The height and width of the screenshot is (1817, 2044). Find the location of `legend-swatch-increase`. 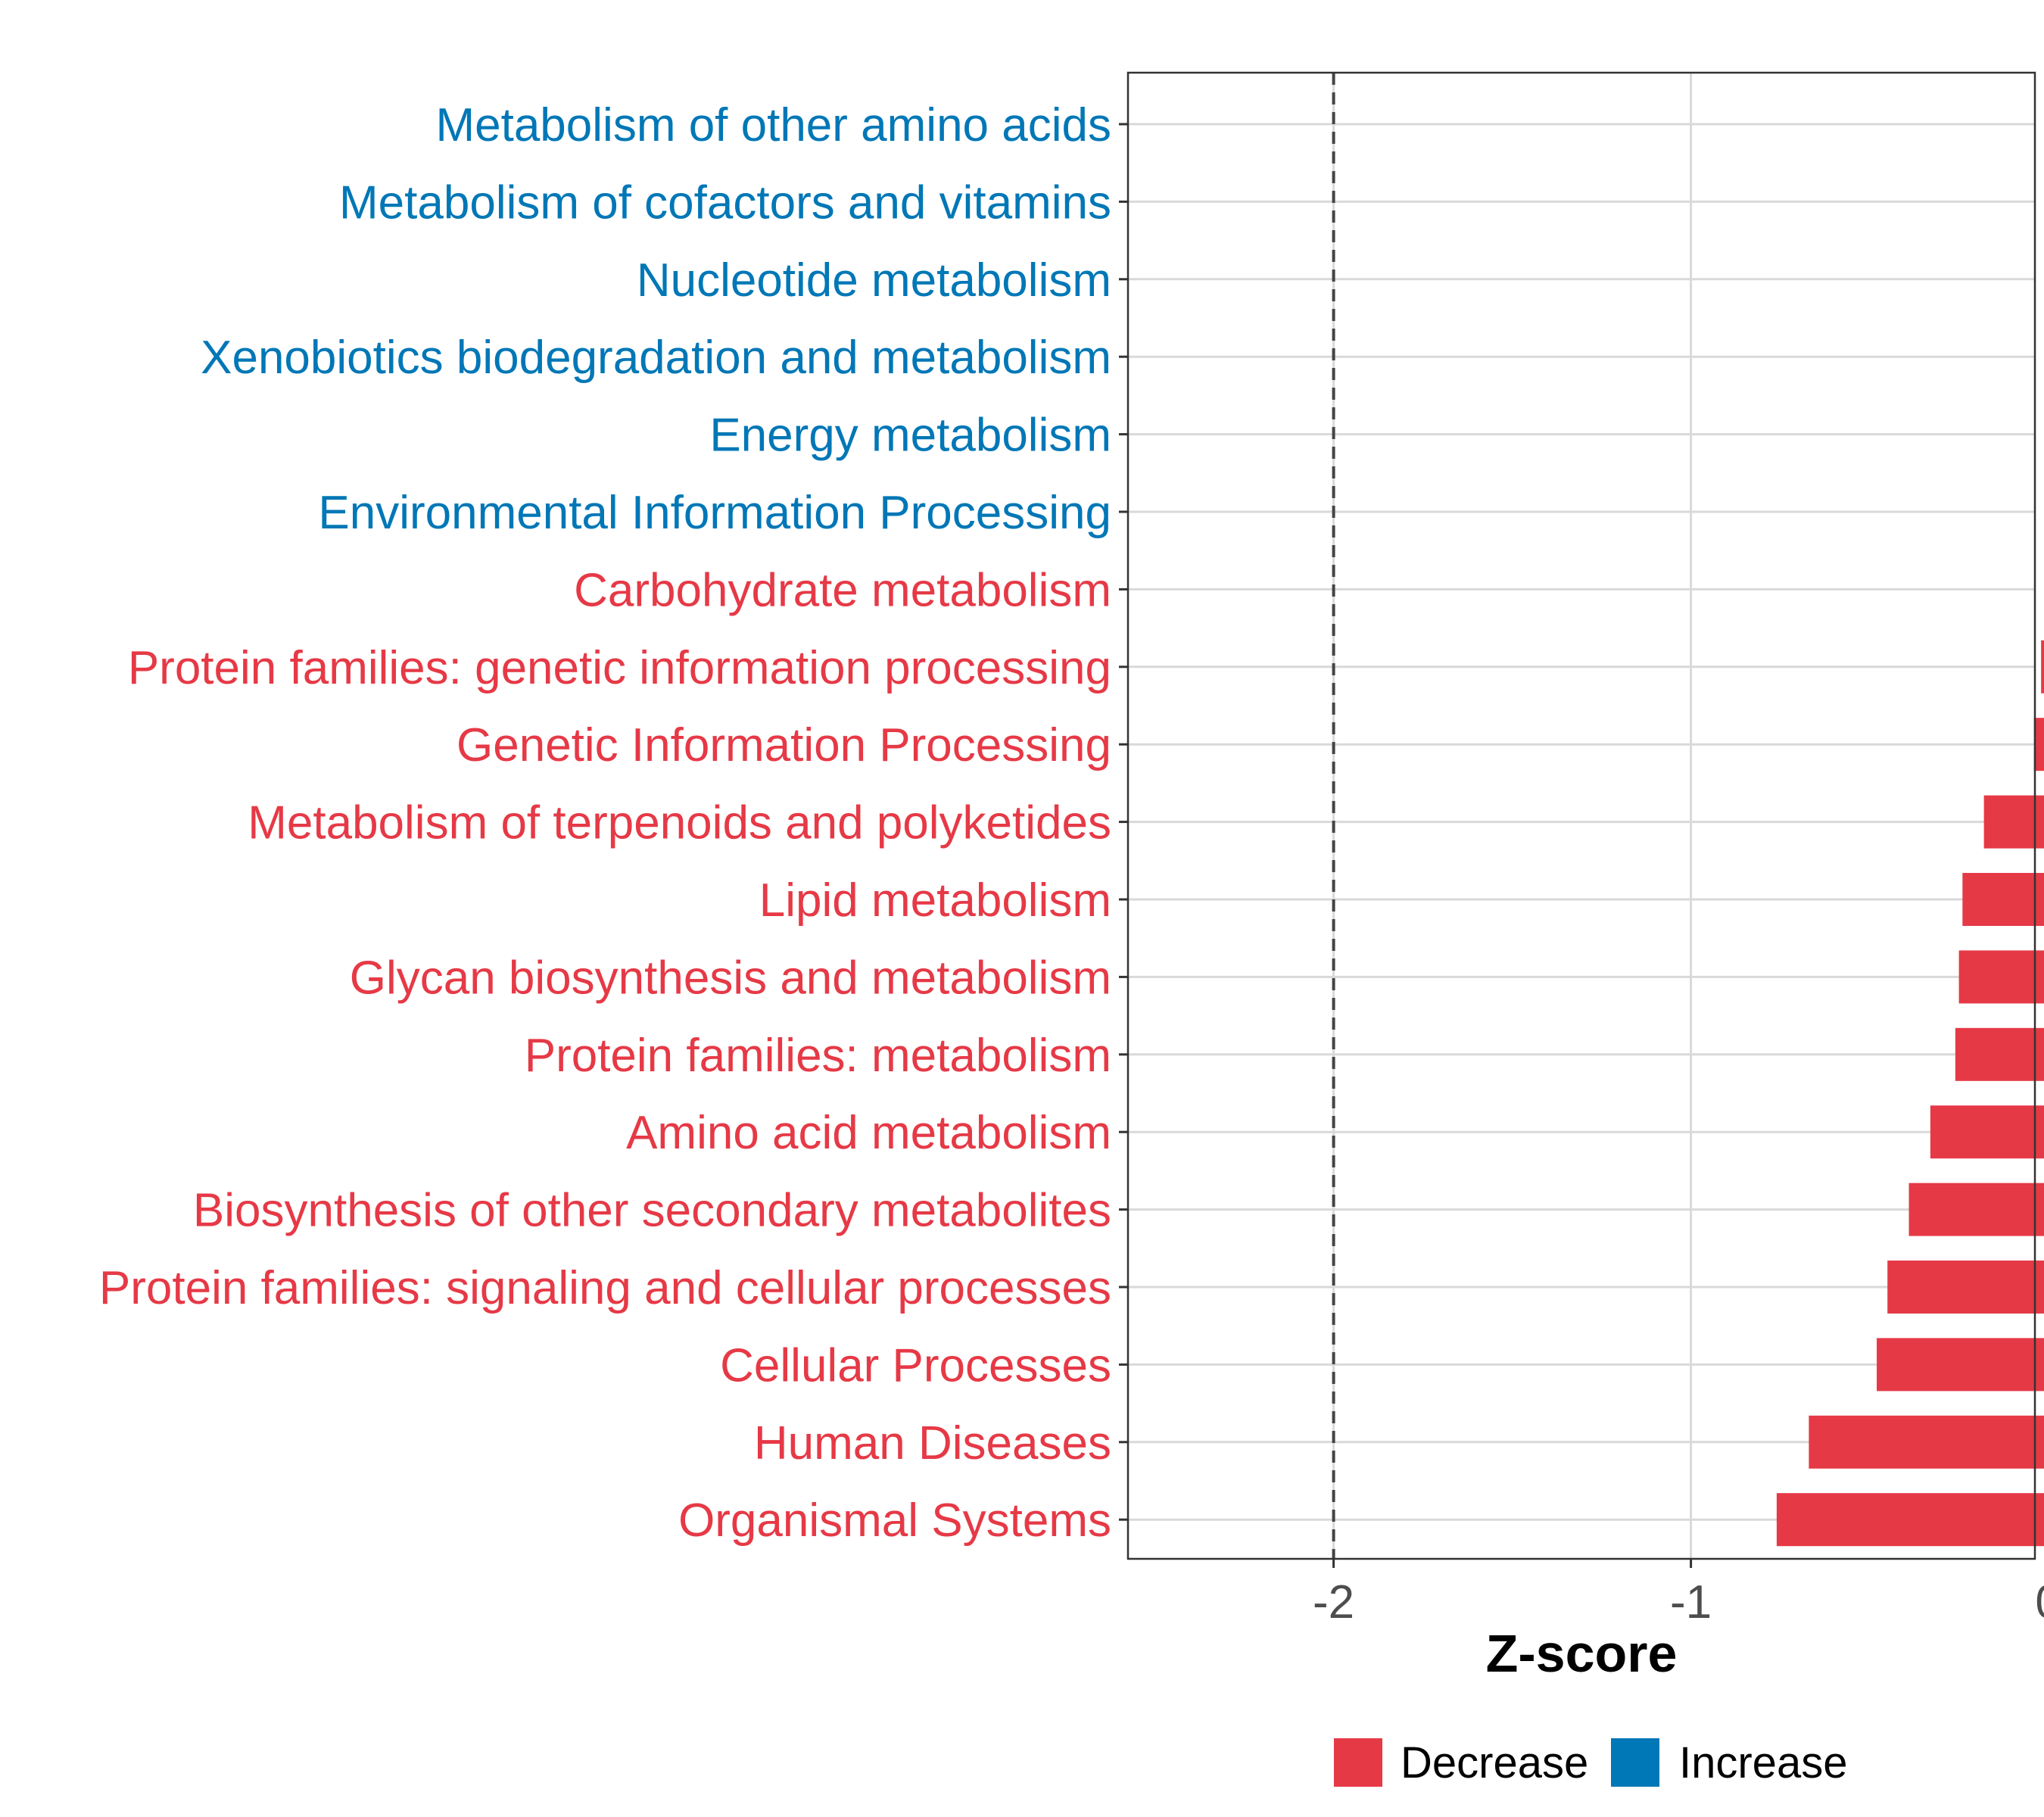

legend-swatch-increase is located at coordinates (1635, 1762).